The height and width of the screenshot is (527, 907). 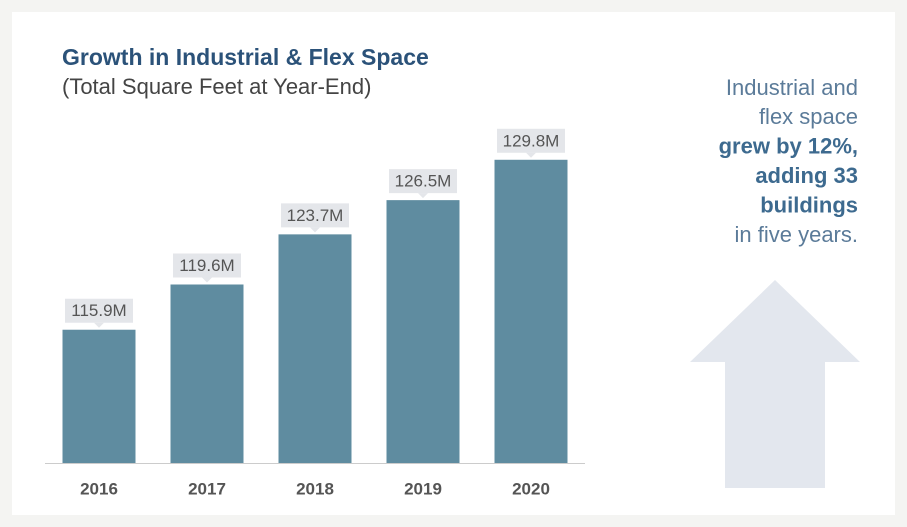 I want to click on value-label: 119.6M, so click(x=206, y=265).